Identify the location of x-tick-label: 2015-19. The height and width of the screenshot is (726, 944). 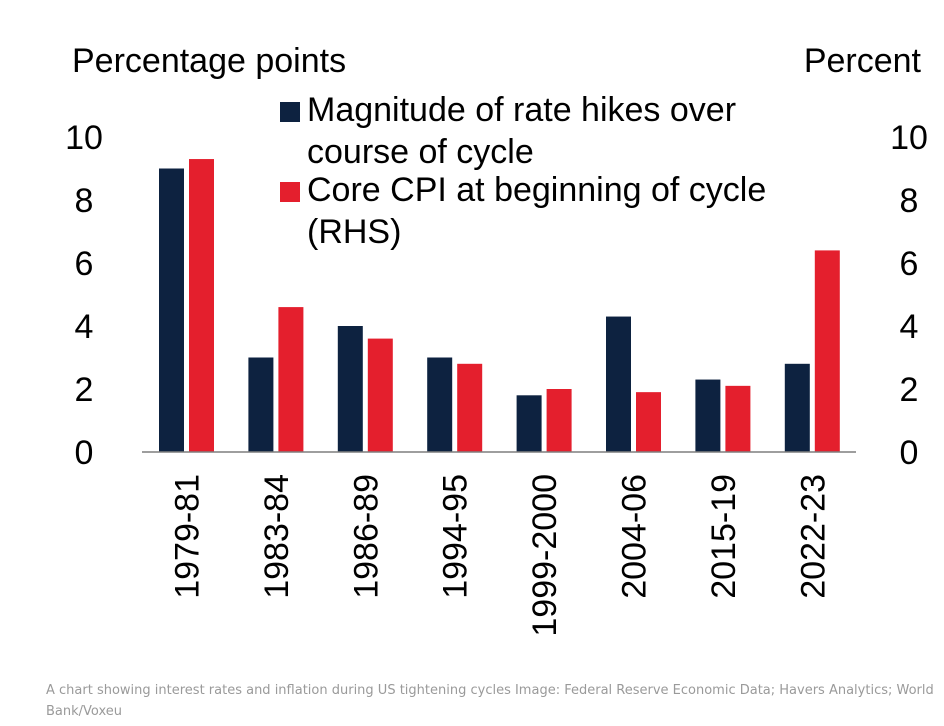
(724, 536).